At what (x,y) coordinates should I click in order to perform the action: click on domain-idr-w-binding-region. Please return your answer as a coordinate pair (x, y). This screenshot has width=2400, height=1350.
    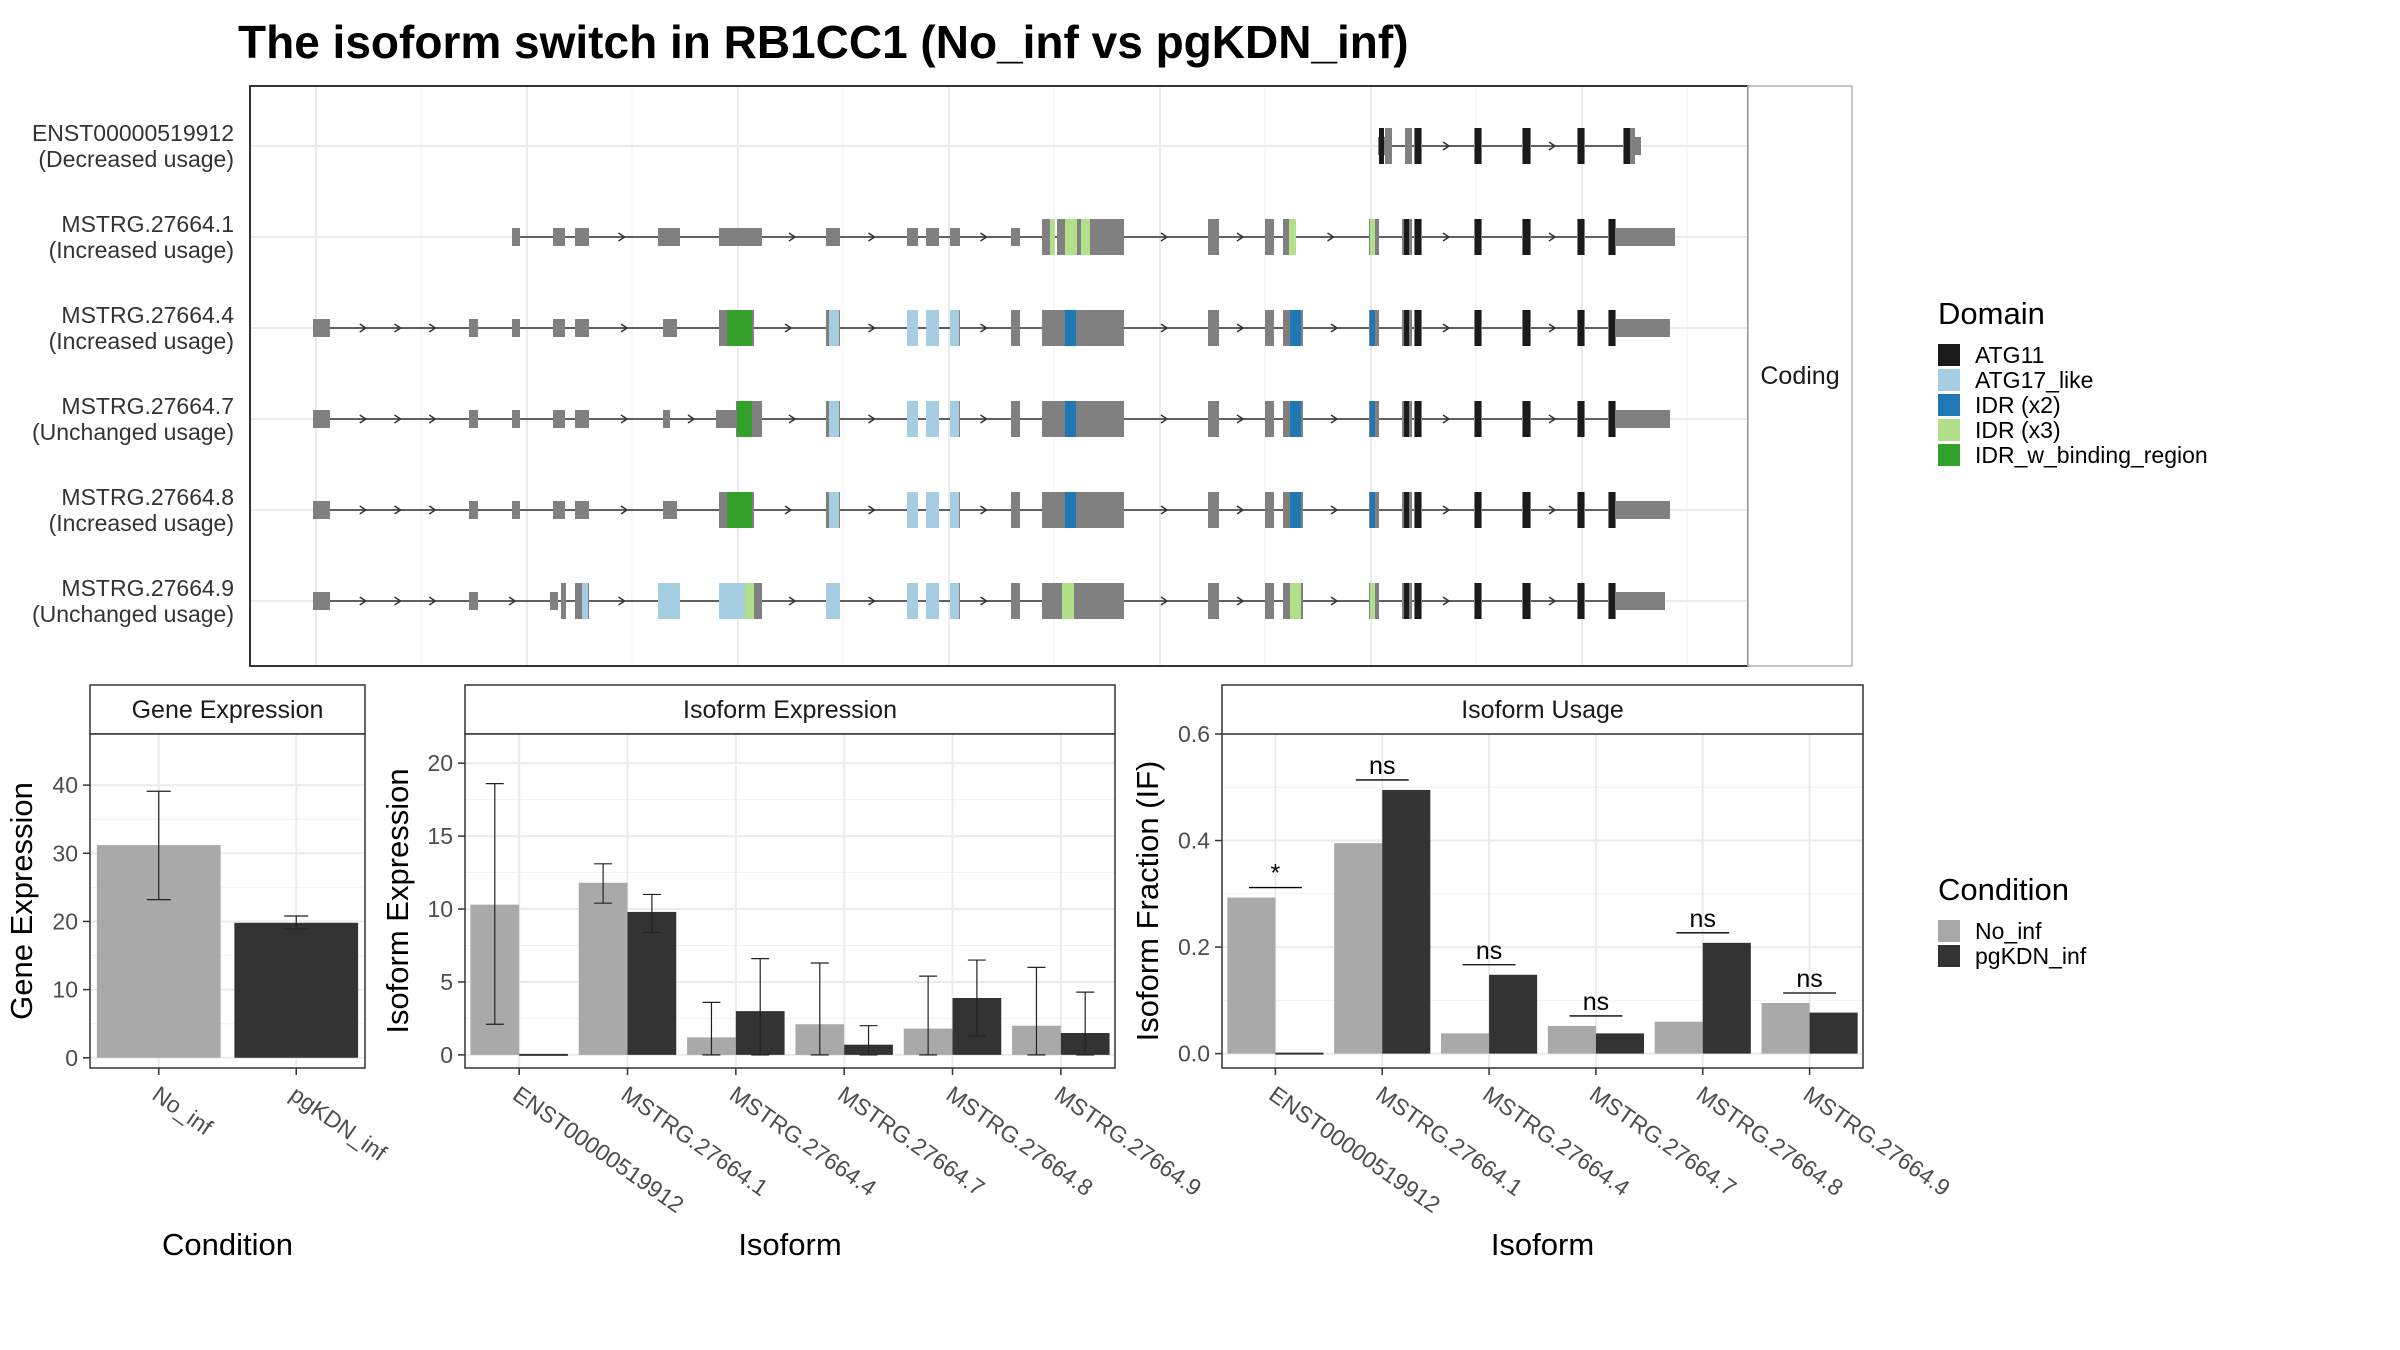
    Looking at the image, I should click on (744, 419).